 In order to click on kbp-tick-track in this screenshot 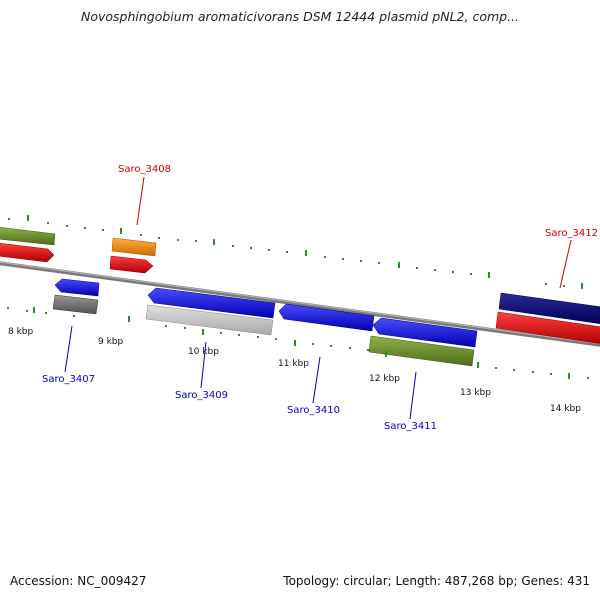, I will do `click(298, 343)`.